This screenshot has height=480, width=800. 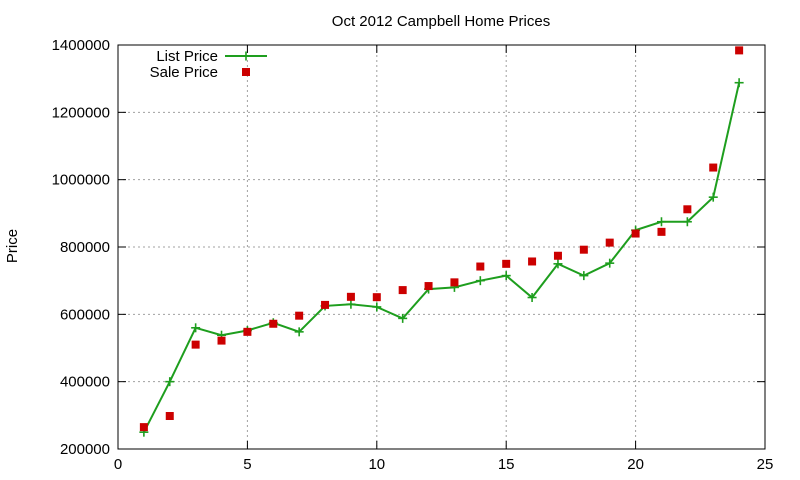 I want to click on x-tick-label: 15, so click(x=506, y=464).